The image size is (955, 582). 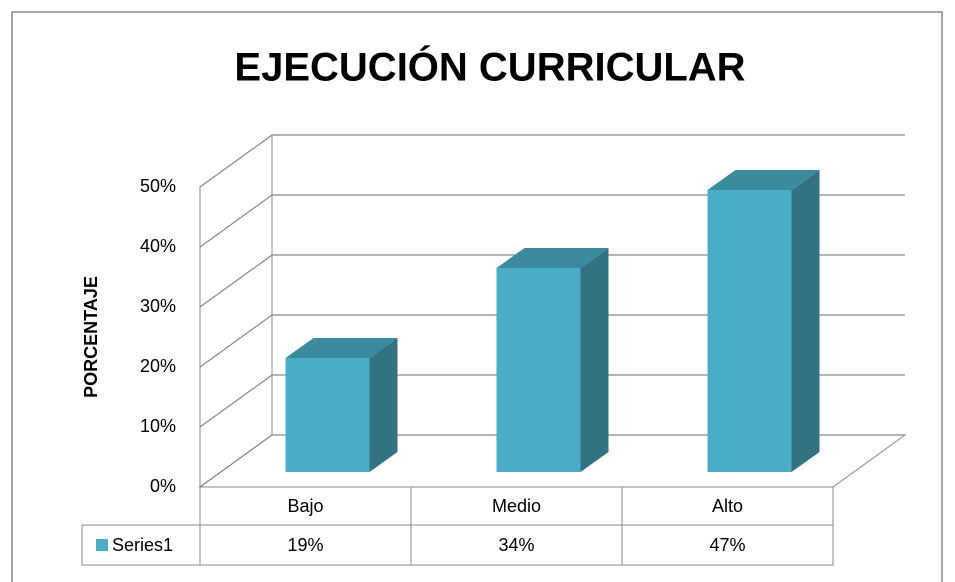 What do you see at coordinates (102, 545) in the screenshot?
I see `legend-swatch` at bounding box center [102, 545].